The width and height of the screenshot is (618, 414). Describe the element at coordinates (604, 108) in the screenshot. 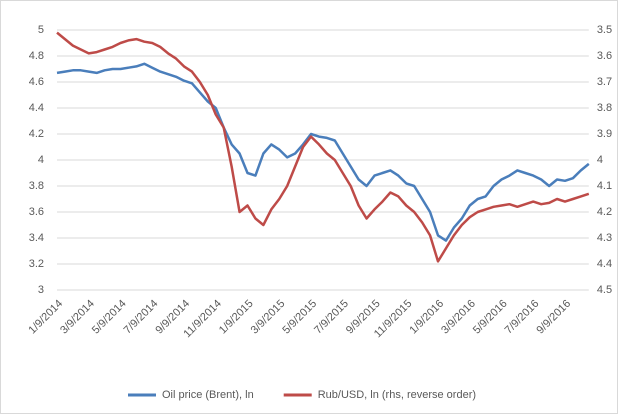

I see `y2-tick-label: 3.8` at that location.